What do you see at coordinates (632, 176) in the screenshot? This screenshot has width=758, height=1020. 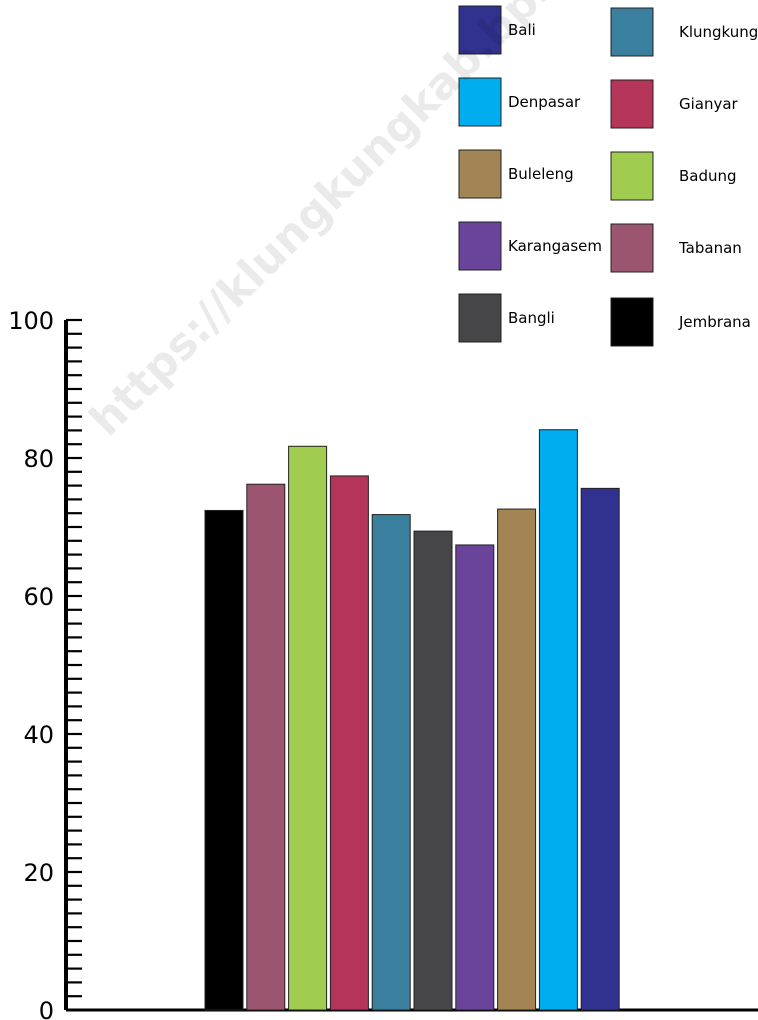 I see `legend-swatch-badung` at bounding box center [632, 176].